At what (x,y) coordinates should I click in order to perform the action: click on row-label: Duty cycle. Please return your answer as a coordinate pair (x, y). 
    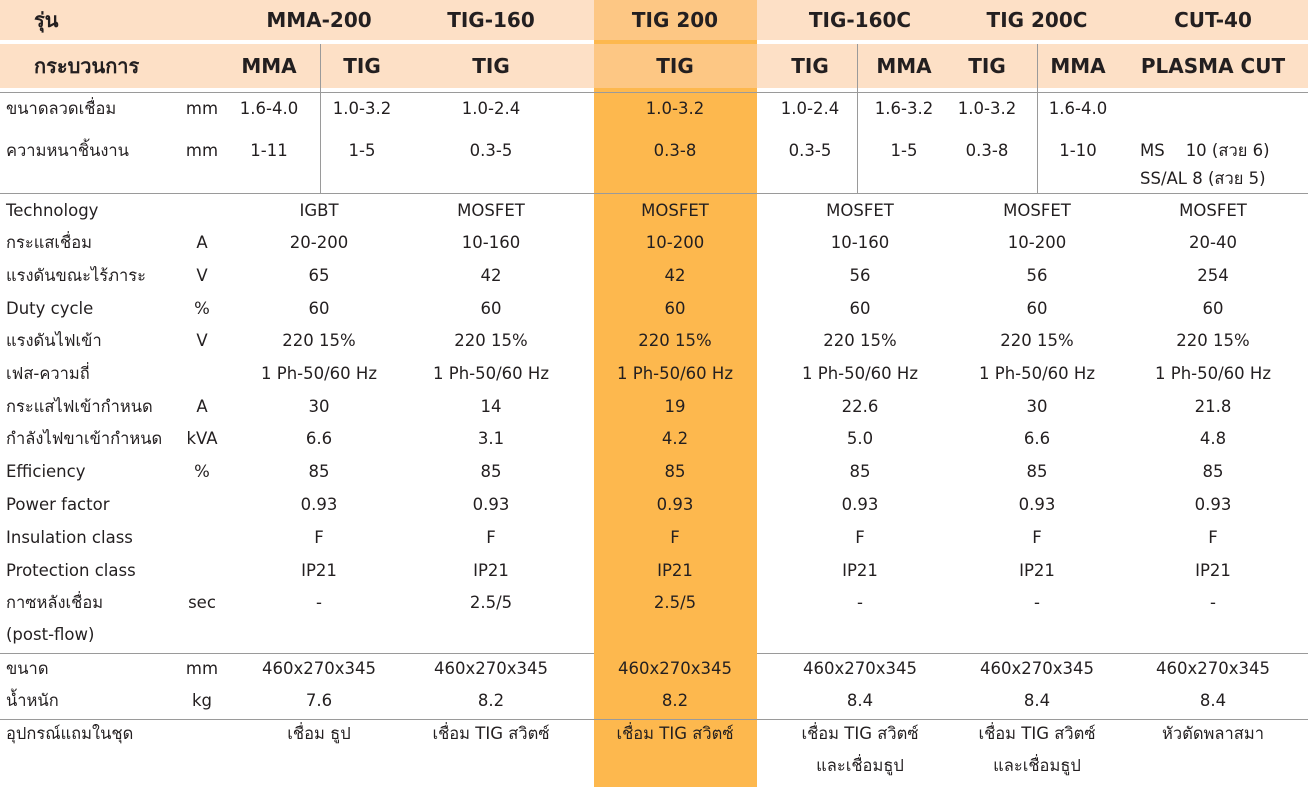
    Looking at the image, I should click on (50, 308).